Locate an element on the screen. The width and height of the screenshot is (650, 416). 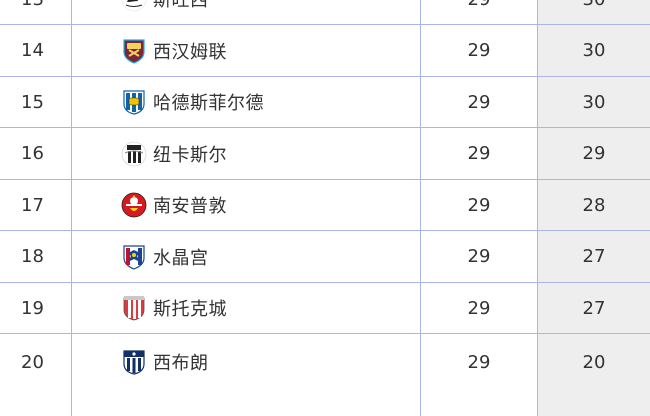
played-cell-empty is located at coordinates (479, 403).